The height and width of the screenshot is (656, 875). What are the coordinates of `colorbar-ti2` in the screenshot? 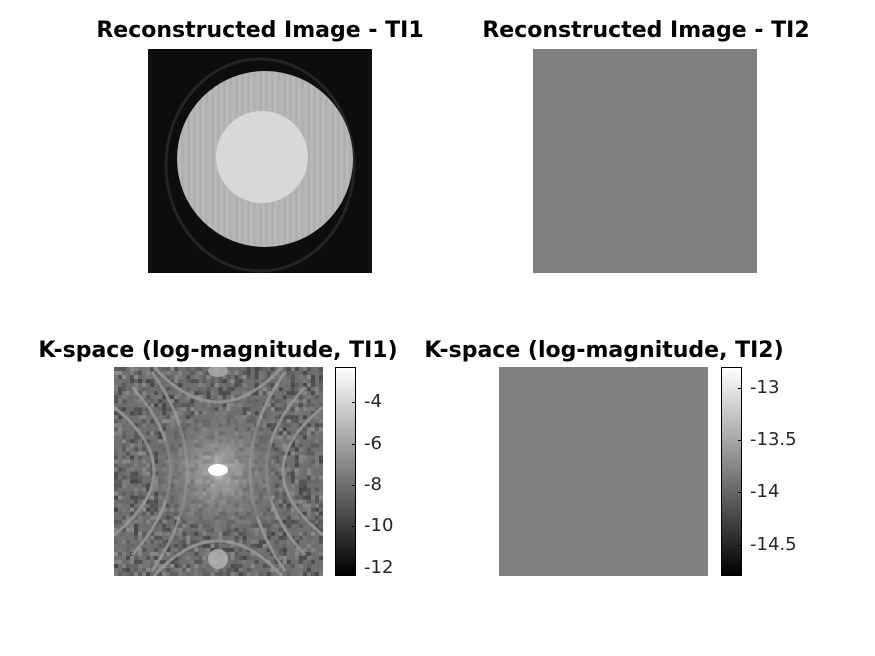 It's located at (731, 471).